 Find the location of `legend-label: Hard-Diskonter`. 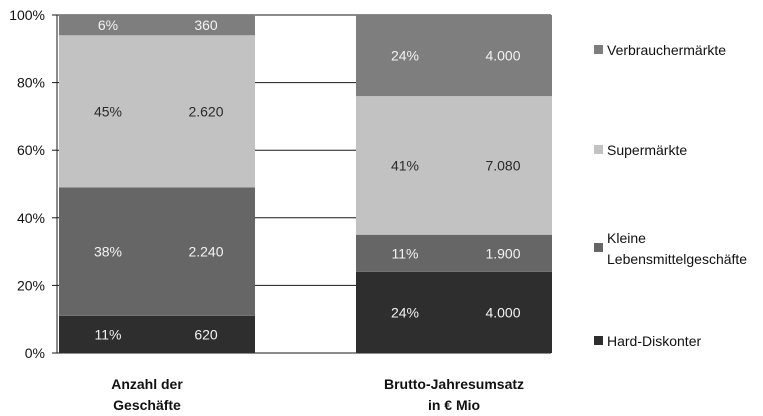

legend-label: Hard-Diskonter is located at coordinates (654, 341).